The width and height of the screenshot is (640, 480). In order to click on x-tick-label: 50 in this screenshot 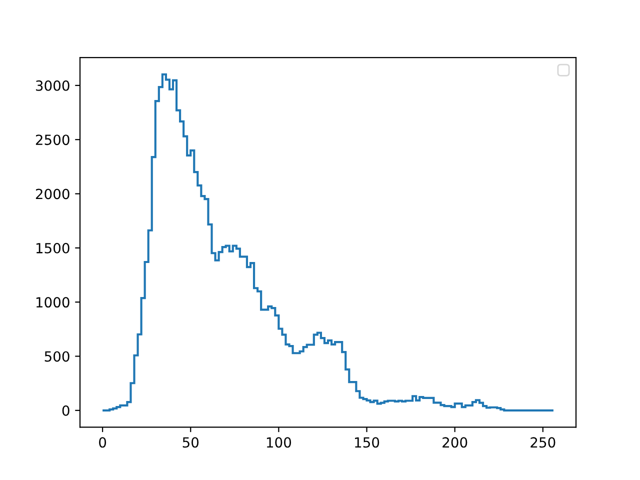, I will do `click(190, 442)`.